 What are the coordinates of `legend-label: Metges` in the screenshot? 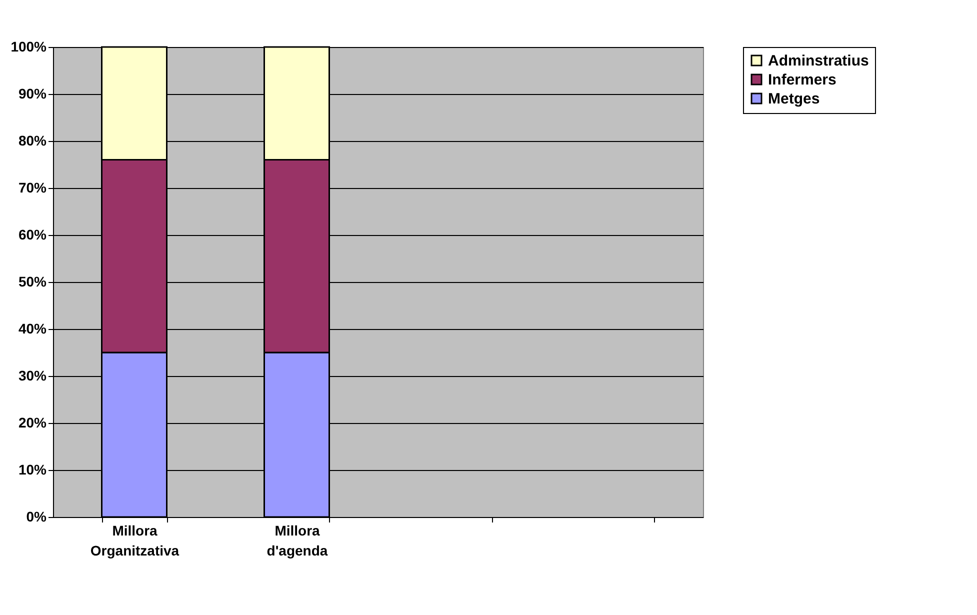 It's located at (794, 99).